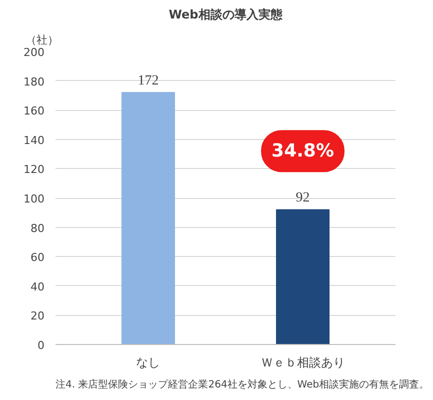 Image resolution: width=433 pixels, height=400 pixels. Describe the element at coordinates (34, 111) in the screenshot. I see `y-tick-label: 160` at that location.